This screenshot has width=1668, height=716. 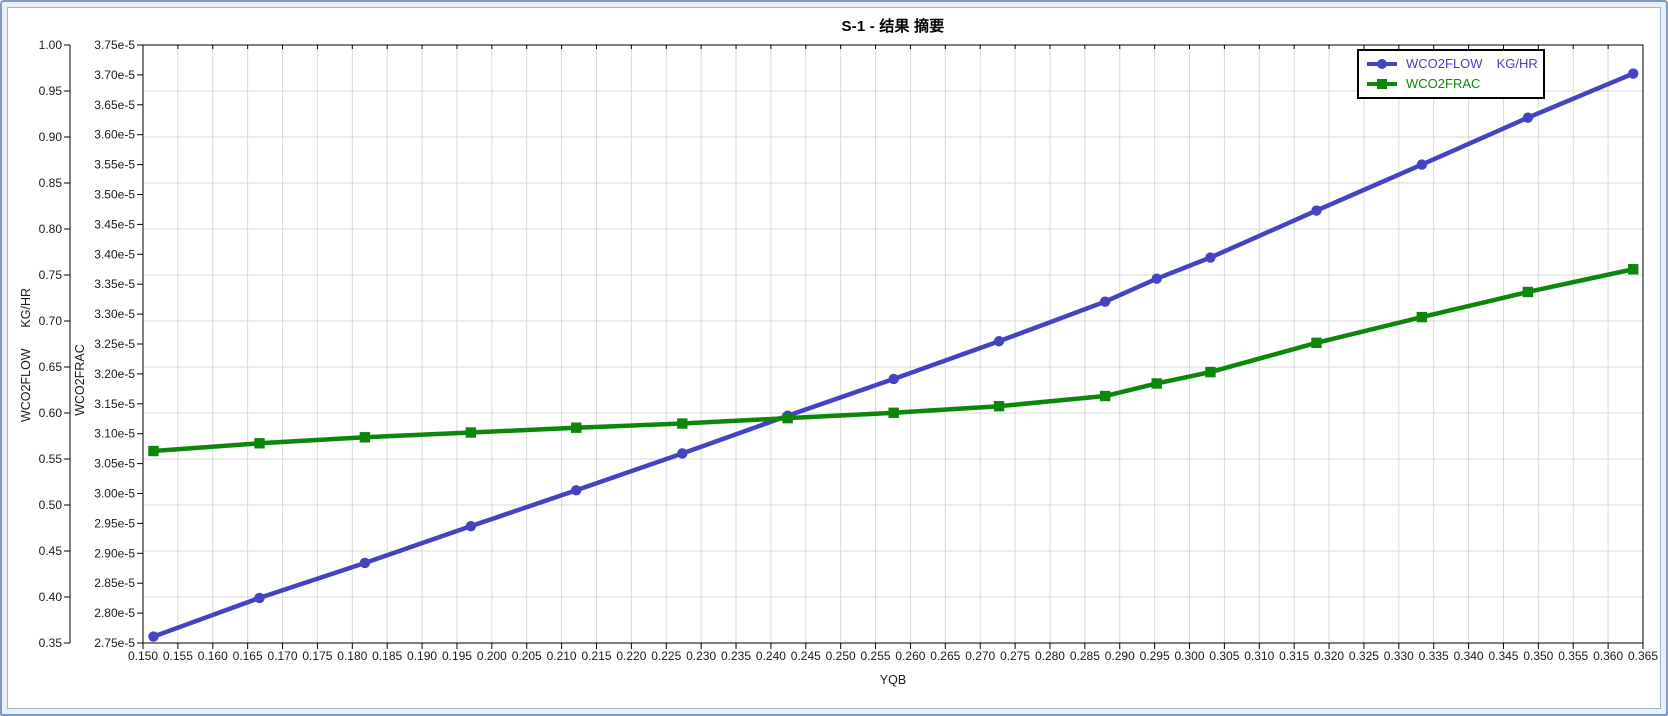 I want to click on svg-text: 0.170, so click(x=283, y=656).